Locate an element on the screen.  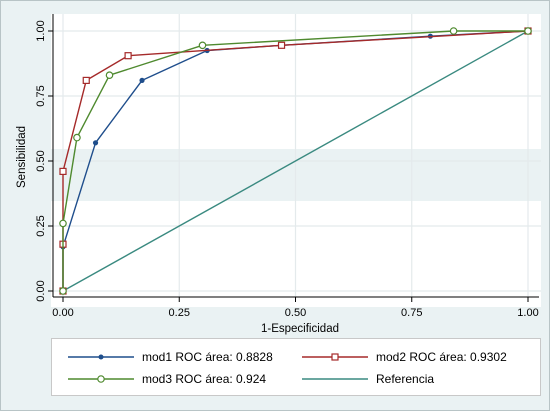
x-axis-title: 1-Especificidad is located at coordinates (300, 329).